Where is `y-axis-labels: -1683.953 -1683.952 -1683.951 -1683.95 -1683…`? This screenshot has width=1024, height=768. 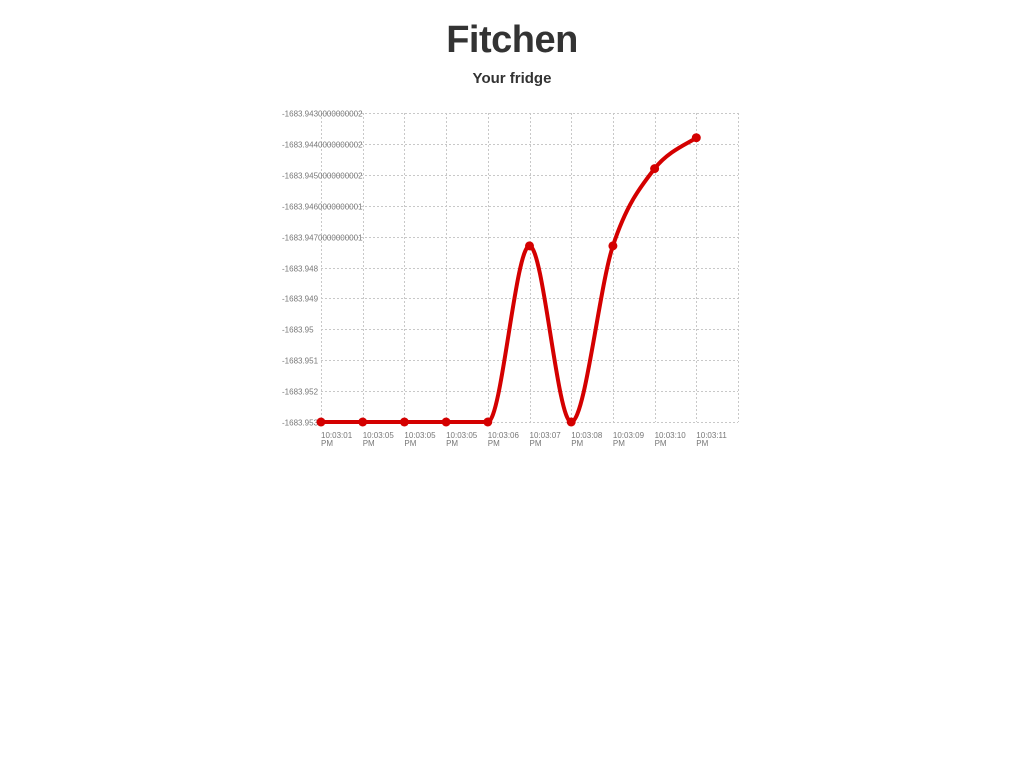 y-axis-labels: -1683.953 -1683.952 -1683.951 -1683.95 -1683… is located at coordinates (322, 269).